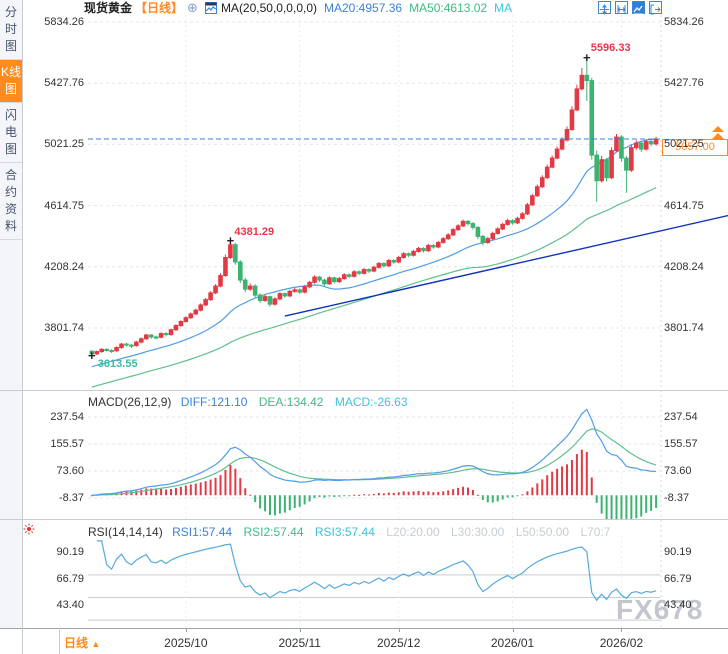 This screenshot has height=654, width=728. I want to click on chart-style-icon, so click(638, 8).